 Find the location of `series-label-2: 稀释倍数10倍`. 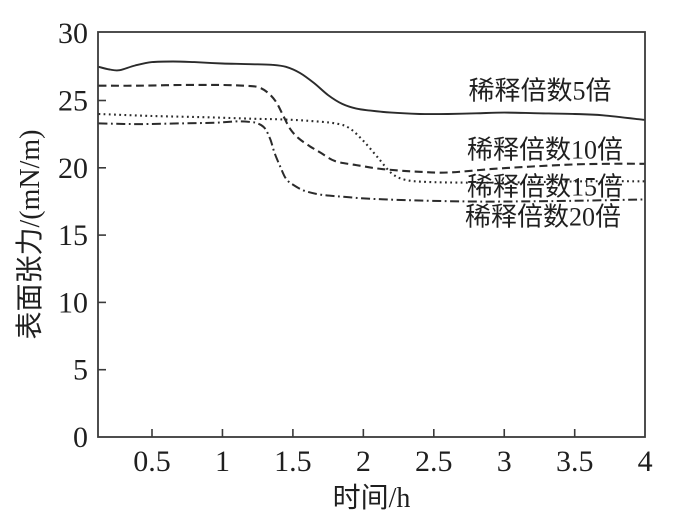

series-label-2: 稀释倍数10倍 is located at coordinates (545, 150).